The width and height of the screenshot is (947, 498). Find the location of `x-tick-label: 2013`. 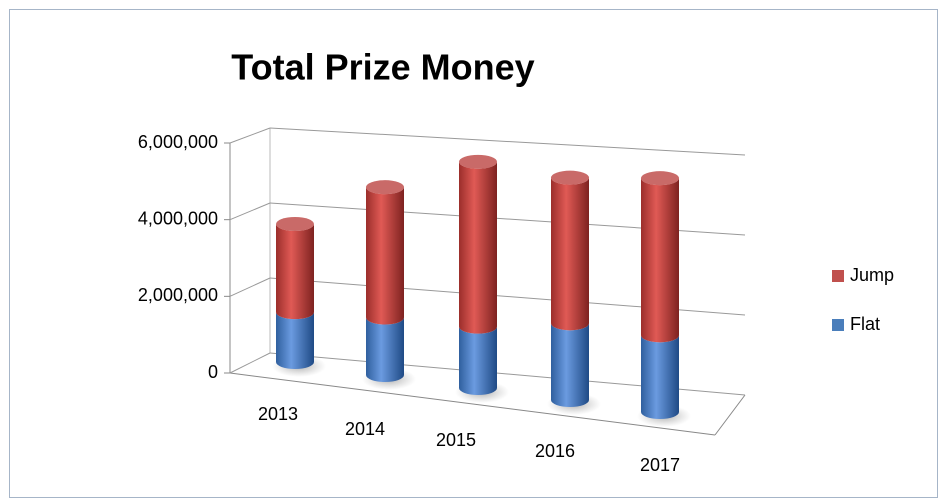

x-tick-label: 2013 is located at coordinates (278, 414).